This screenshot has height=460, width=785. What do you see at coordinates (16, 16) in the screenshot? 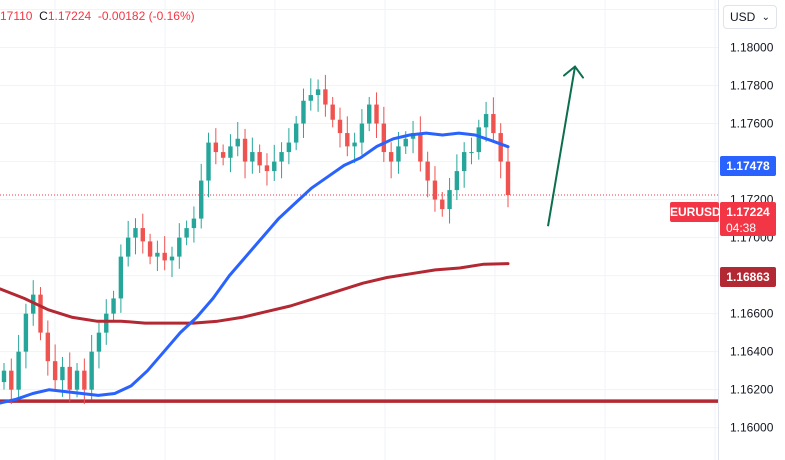
I see `ohlc-partial-value: 17110` at bounding box center [16, 16].